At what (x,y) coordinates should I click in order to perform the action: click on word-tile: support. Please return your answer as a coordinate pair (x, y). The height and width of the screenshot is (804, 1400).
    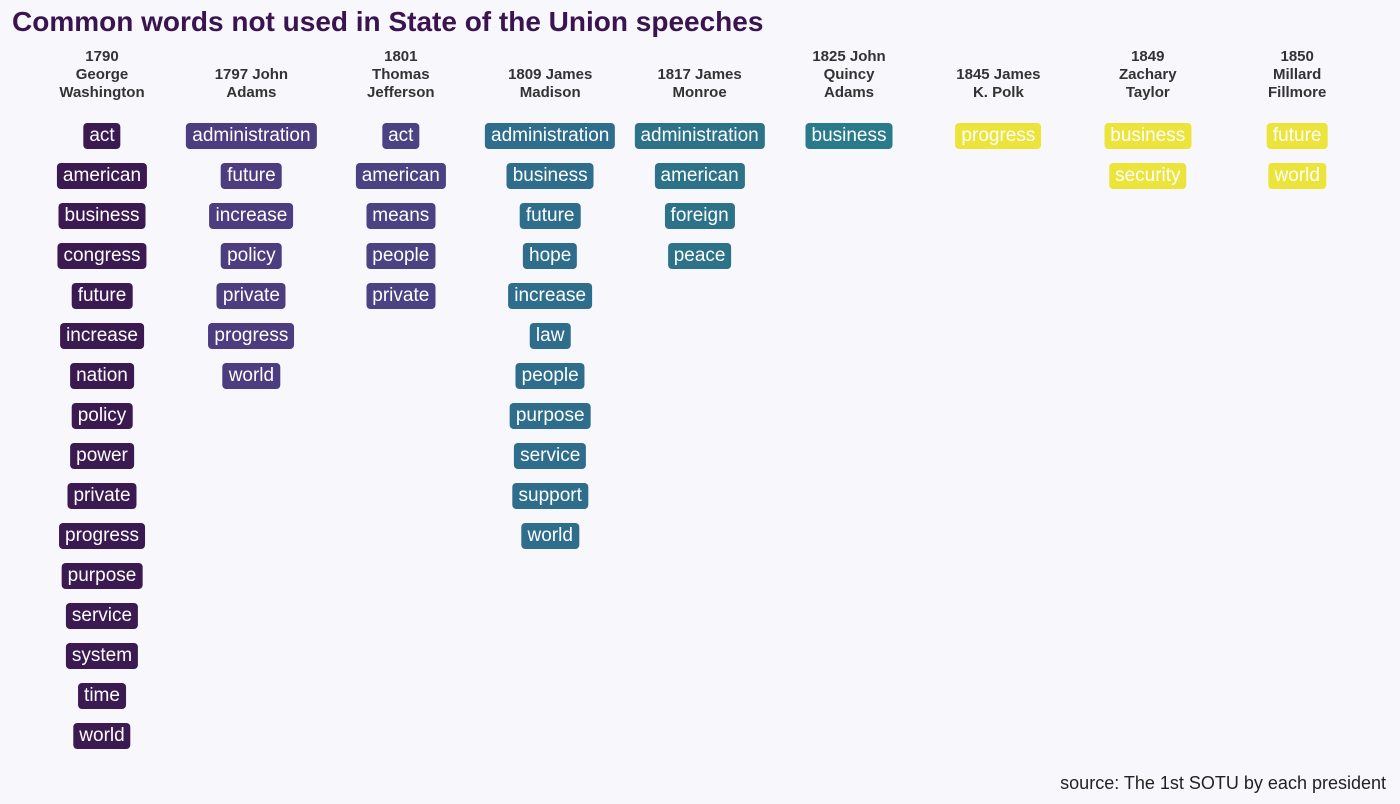
    Looking at the image, I should click on (550, 496).